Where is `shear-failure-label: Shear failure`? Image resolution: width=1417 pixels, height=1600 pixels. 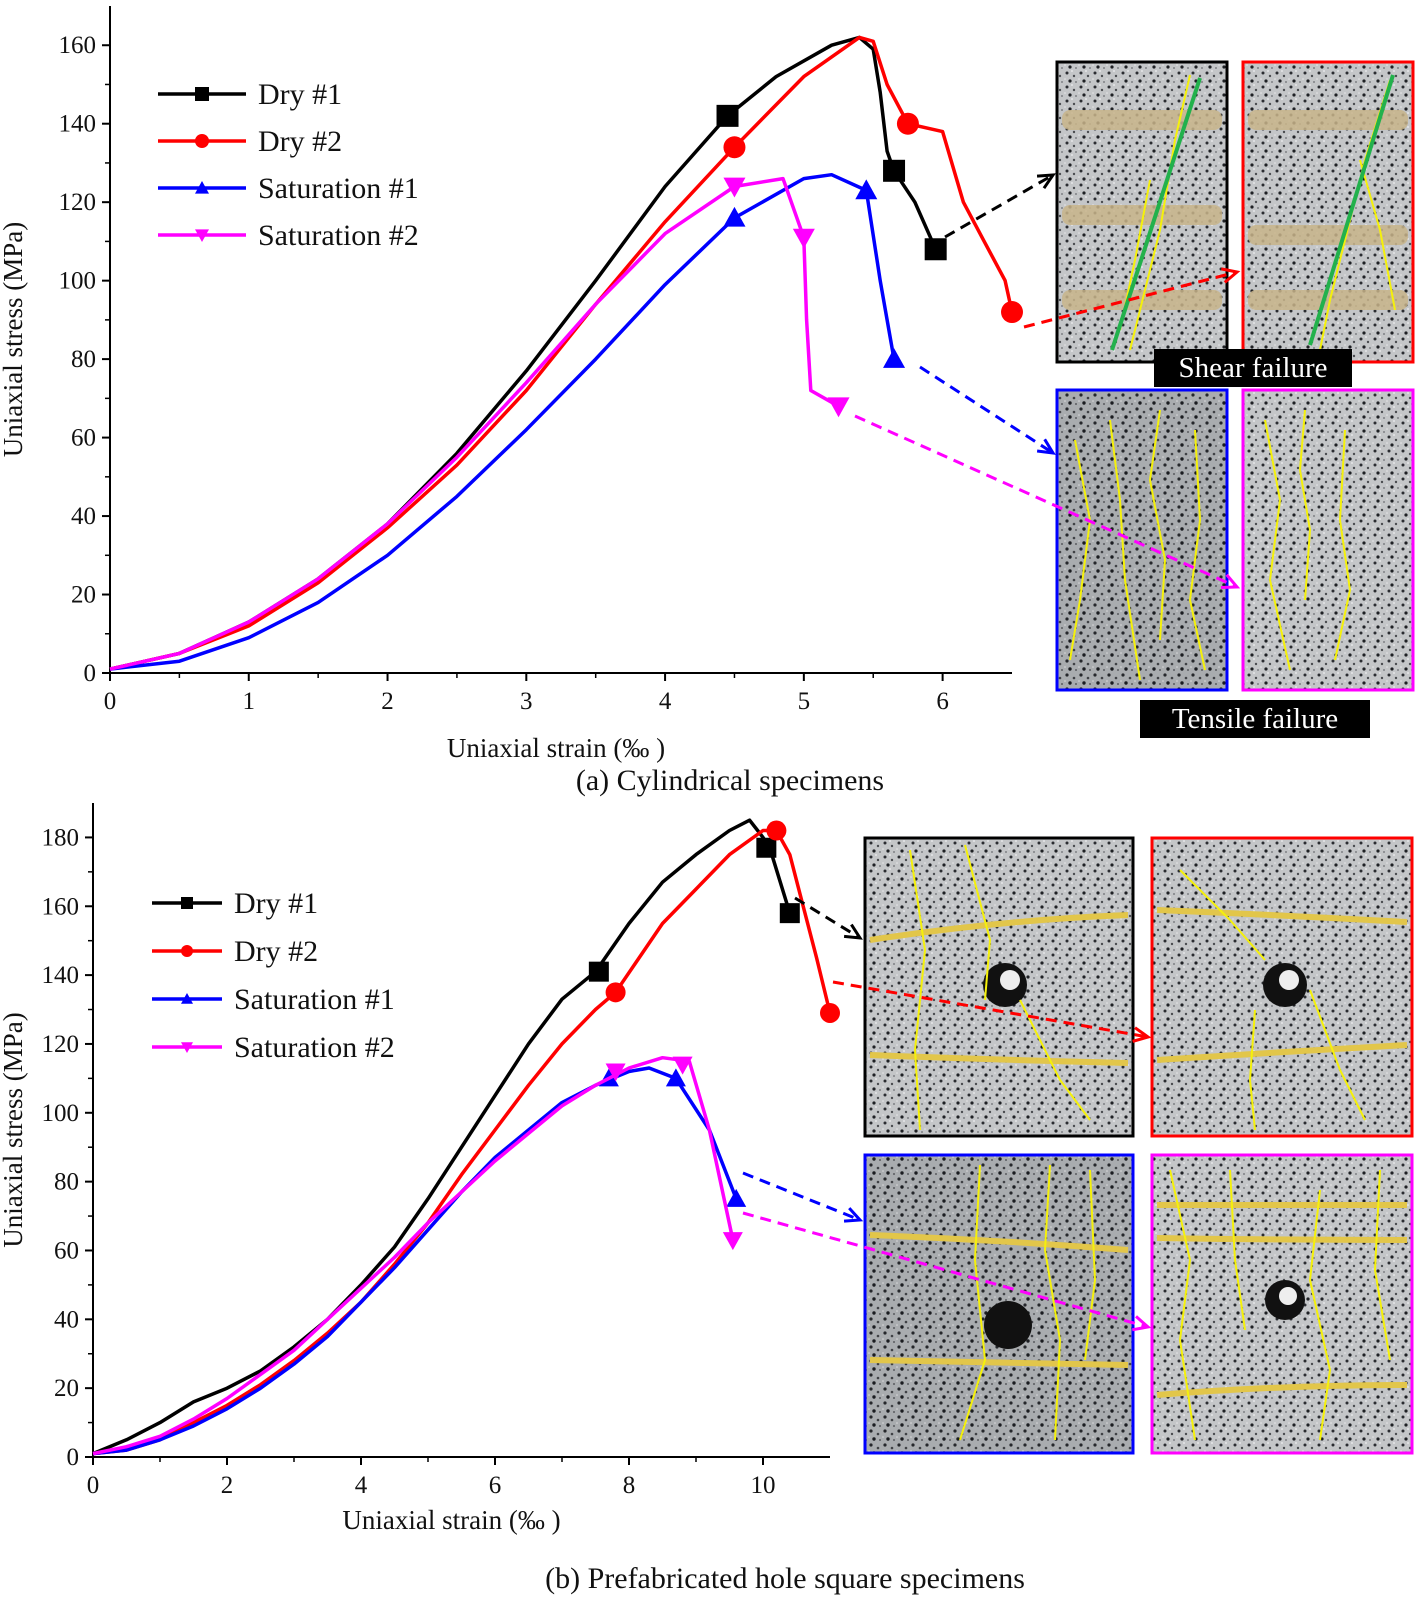
shear-failure-label: Shear failure is located at coordinates (1253, 368).